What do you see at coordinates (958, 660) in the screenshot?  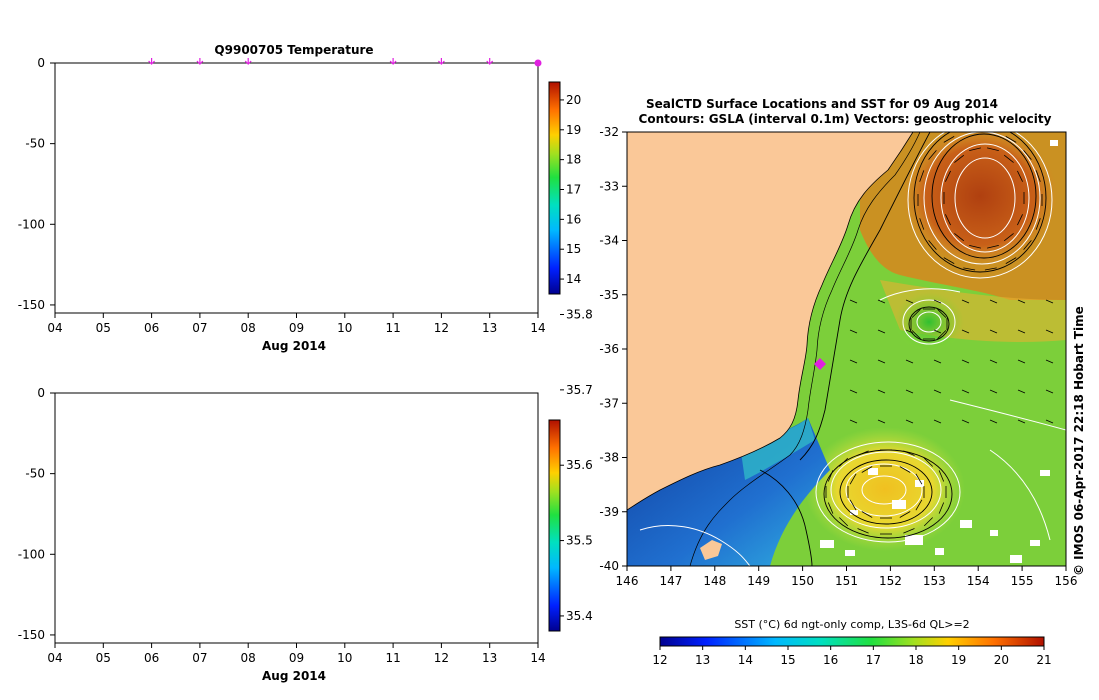 I see `sst-tick-label: 19` at bounding box center [958, 660].